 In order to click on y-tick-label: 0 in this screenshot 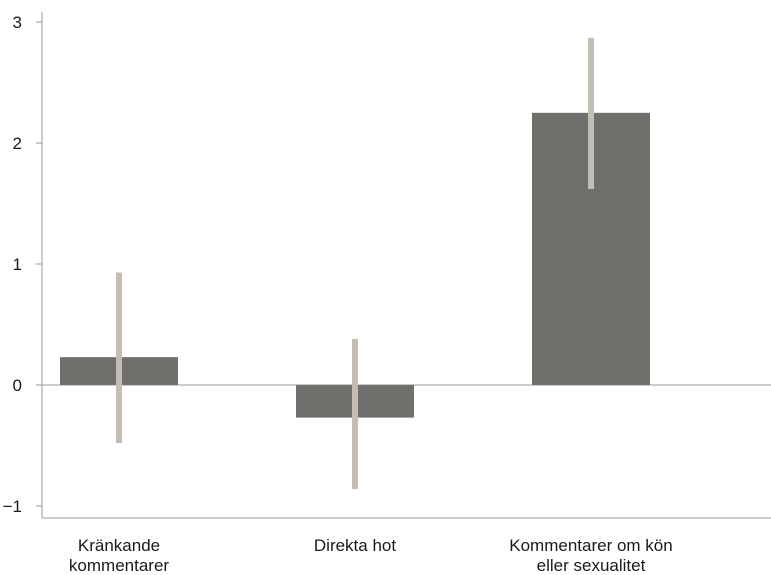, I will do `click(17, 385)`.